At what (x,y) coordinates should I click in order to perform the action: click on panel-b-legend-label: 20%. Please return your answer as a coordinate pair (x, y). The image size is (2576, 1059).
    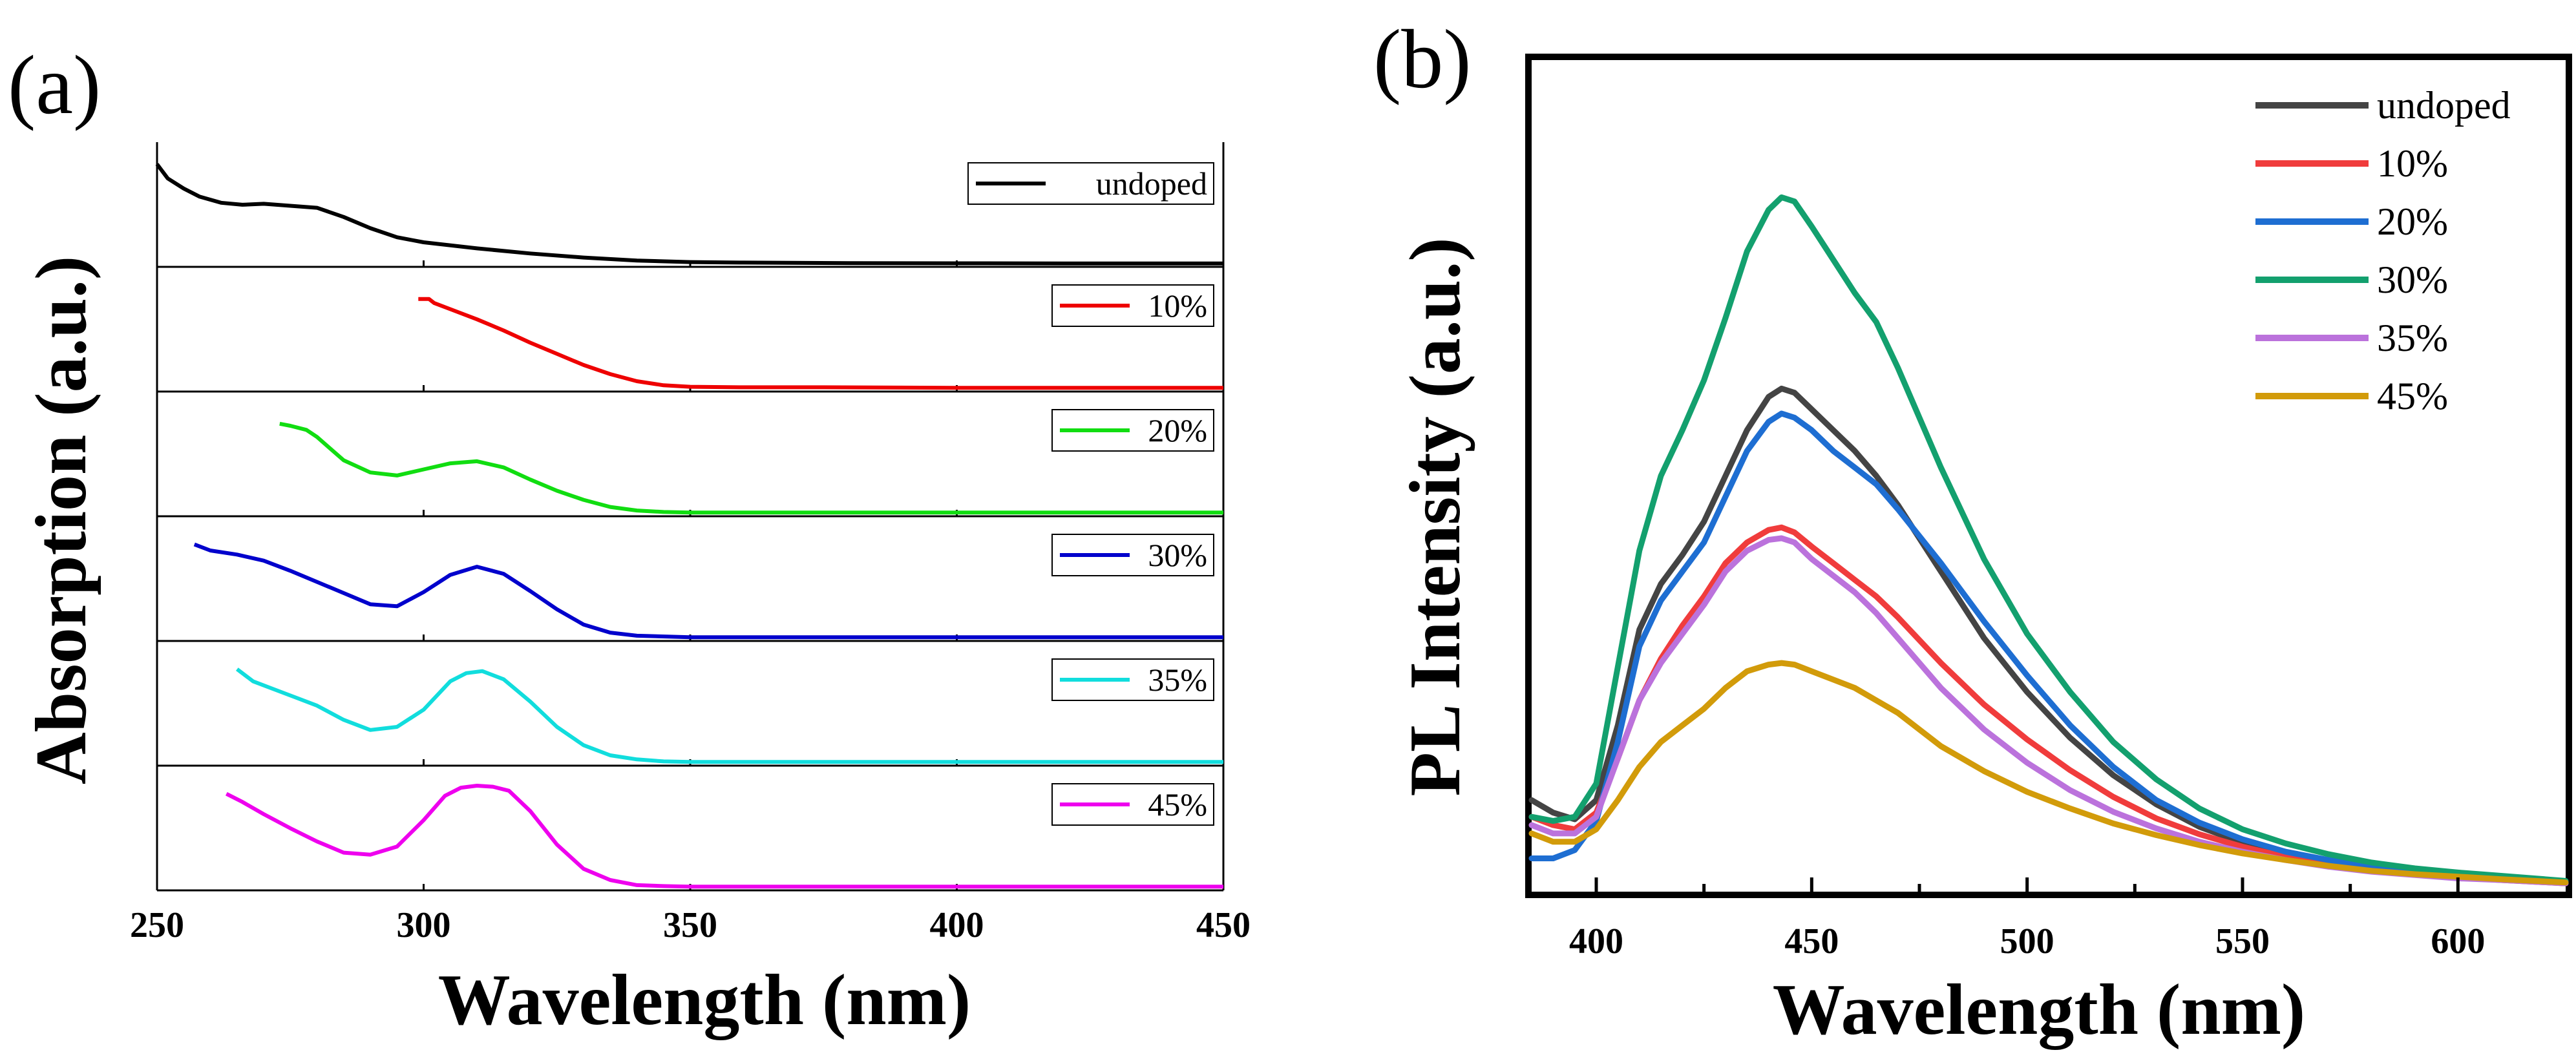
    Looking at the image, I should click on (2412, 221).